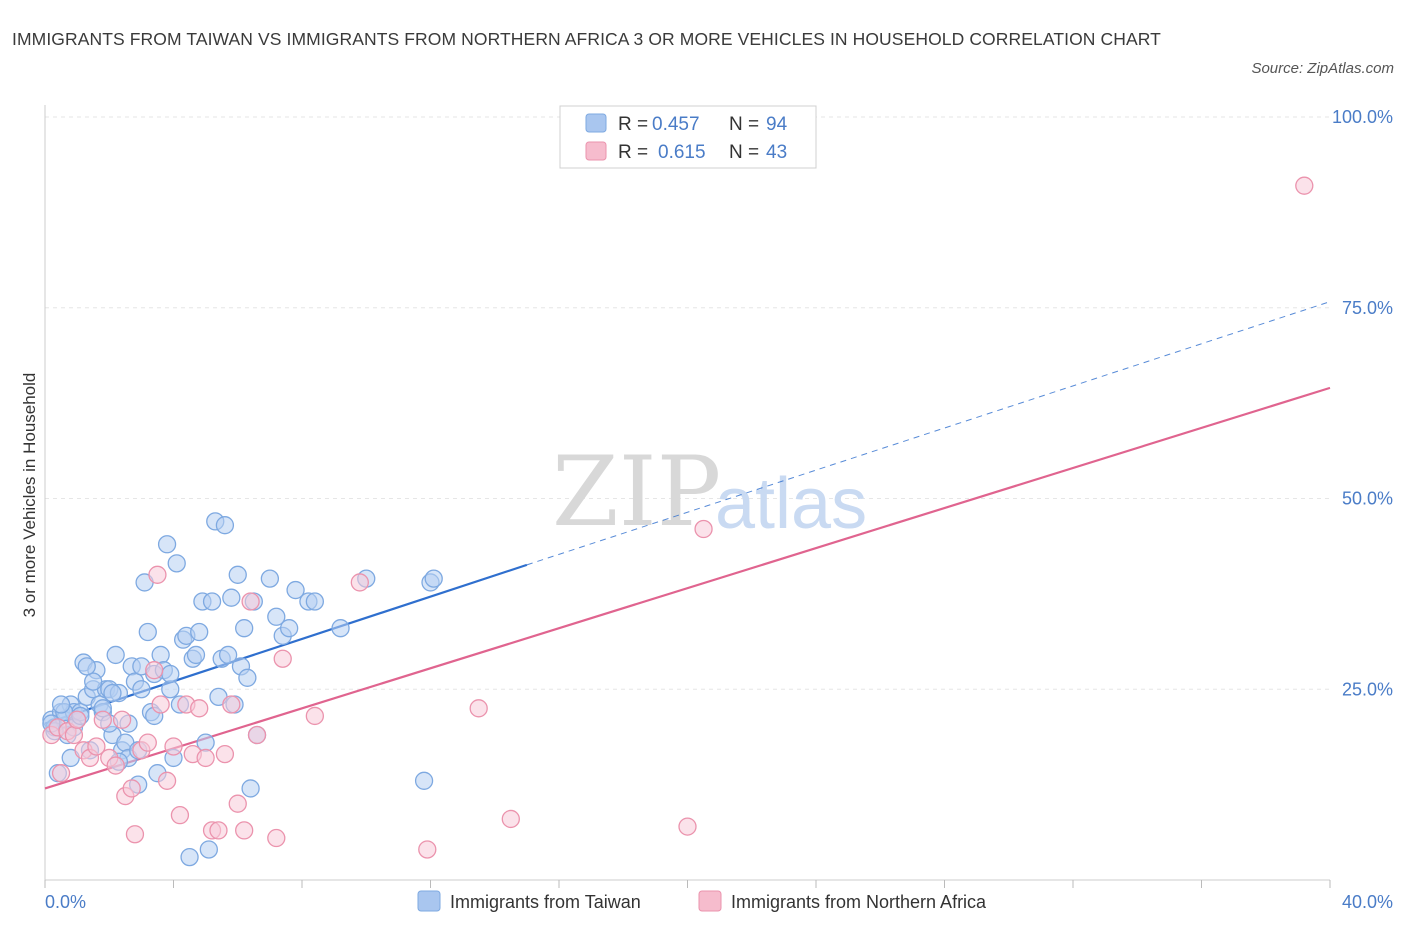 Image resolution: width=1406 pixels, height=930 pixels. I want to click on bottom-legend-label-northern-africa: Immigrants from Northern Africa, so click(859, 902).